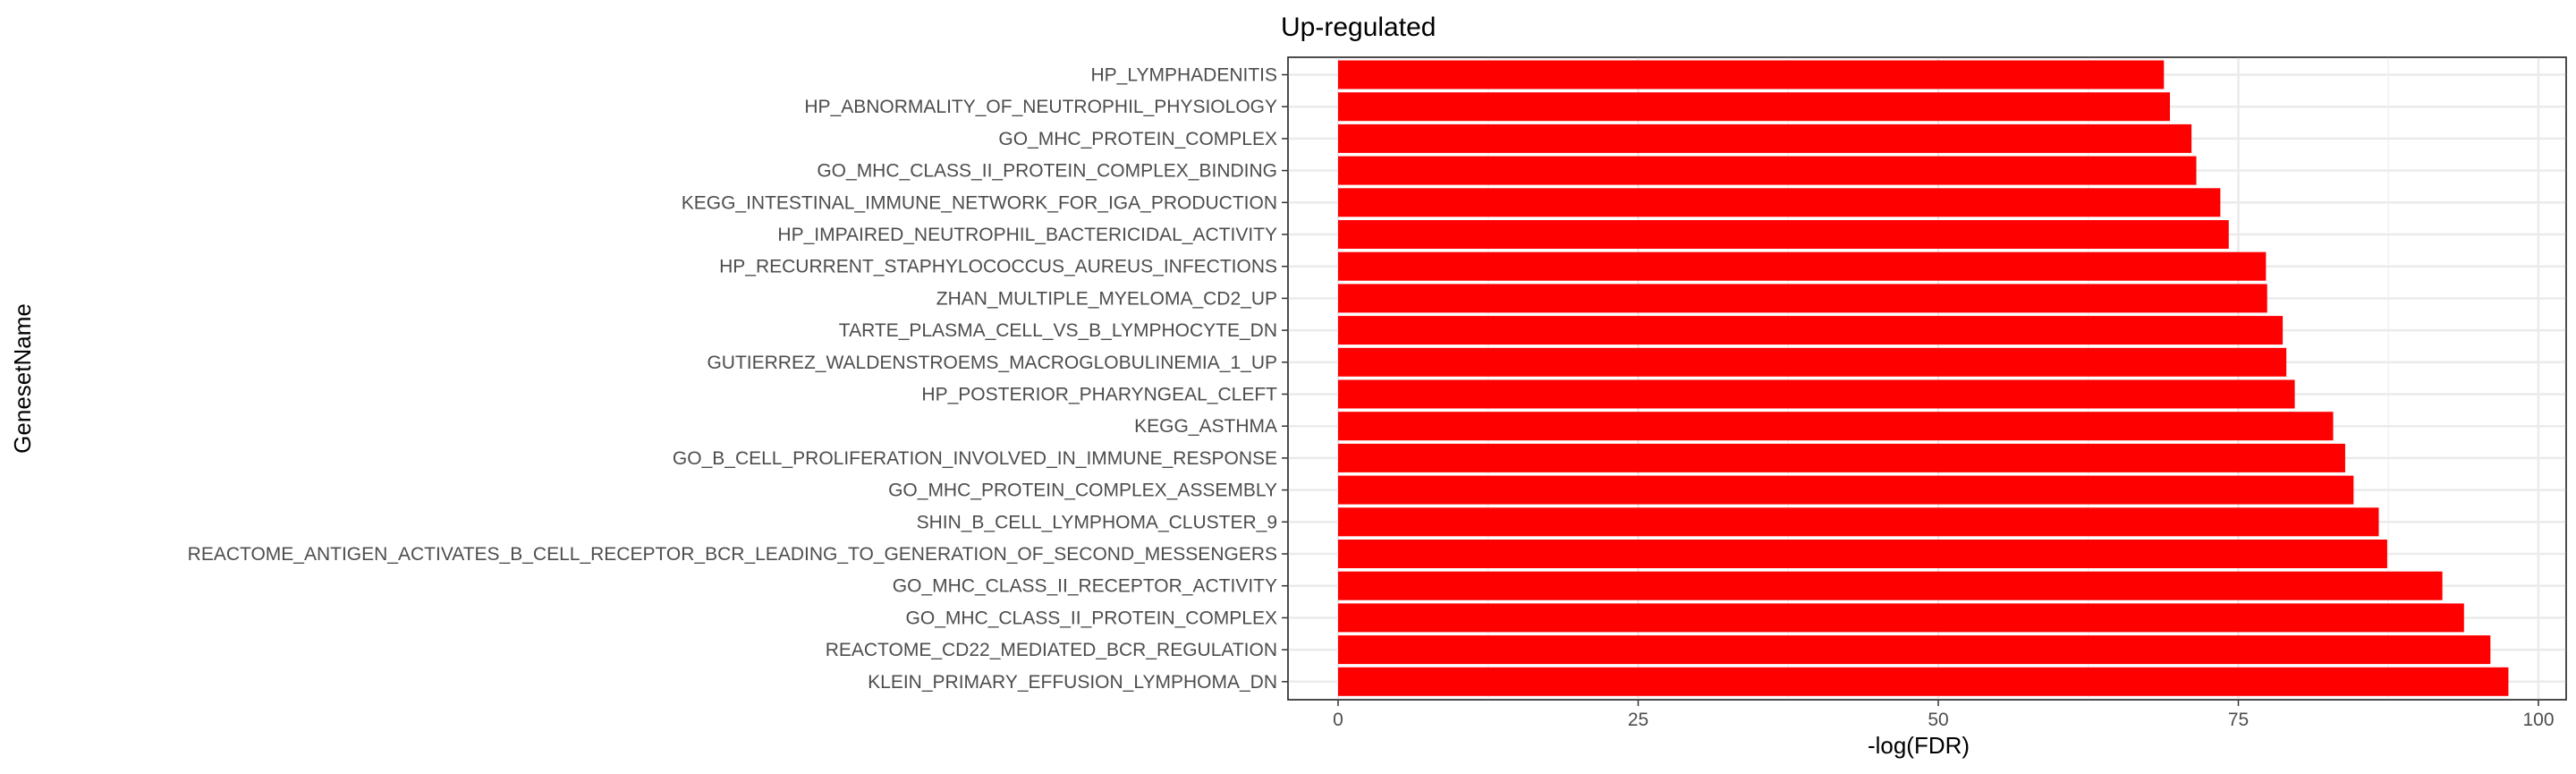  What do you see at coordinates (1091, 618) in the screenshot?
I see `category-label: GO_MHC_CLASS_II_PROTEIN_COMPLEX` at bounding box center [1091, 618].